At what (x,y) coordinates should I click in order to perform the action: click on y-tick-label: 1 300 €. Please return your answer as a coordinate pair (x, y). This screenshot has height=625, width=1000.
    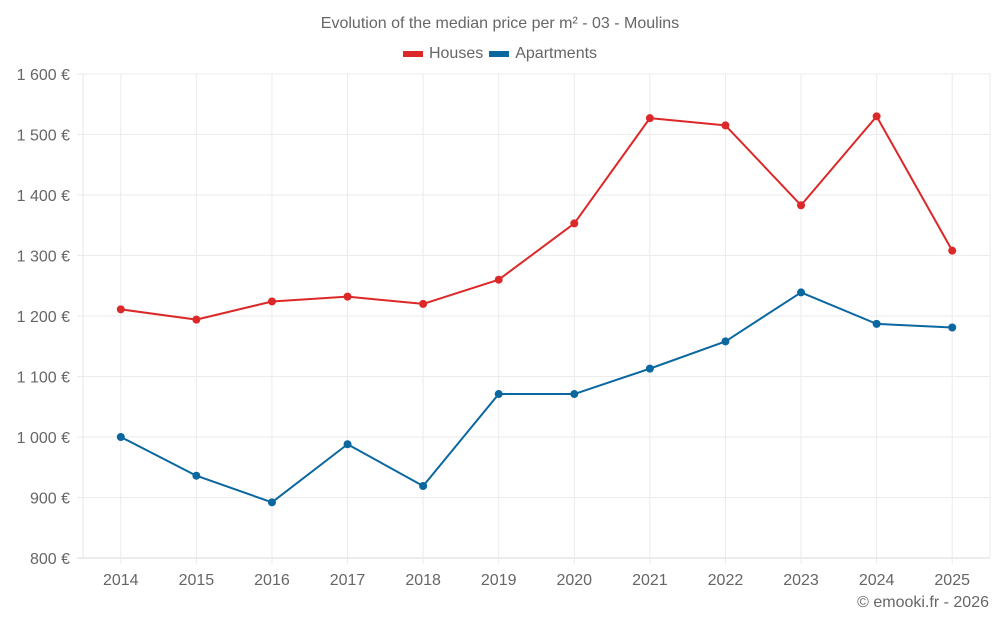
    Looking at the image, I should click on (43, 257).